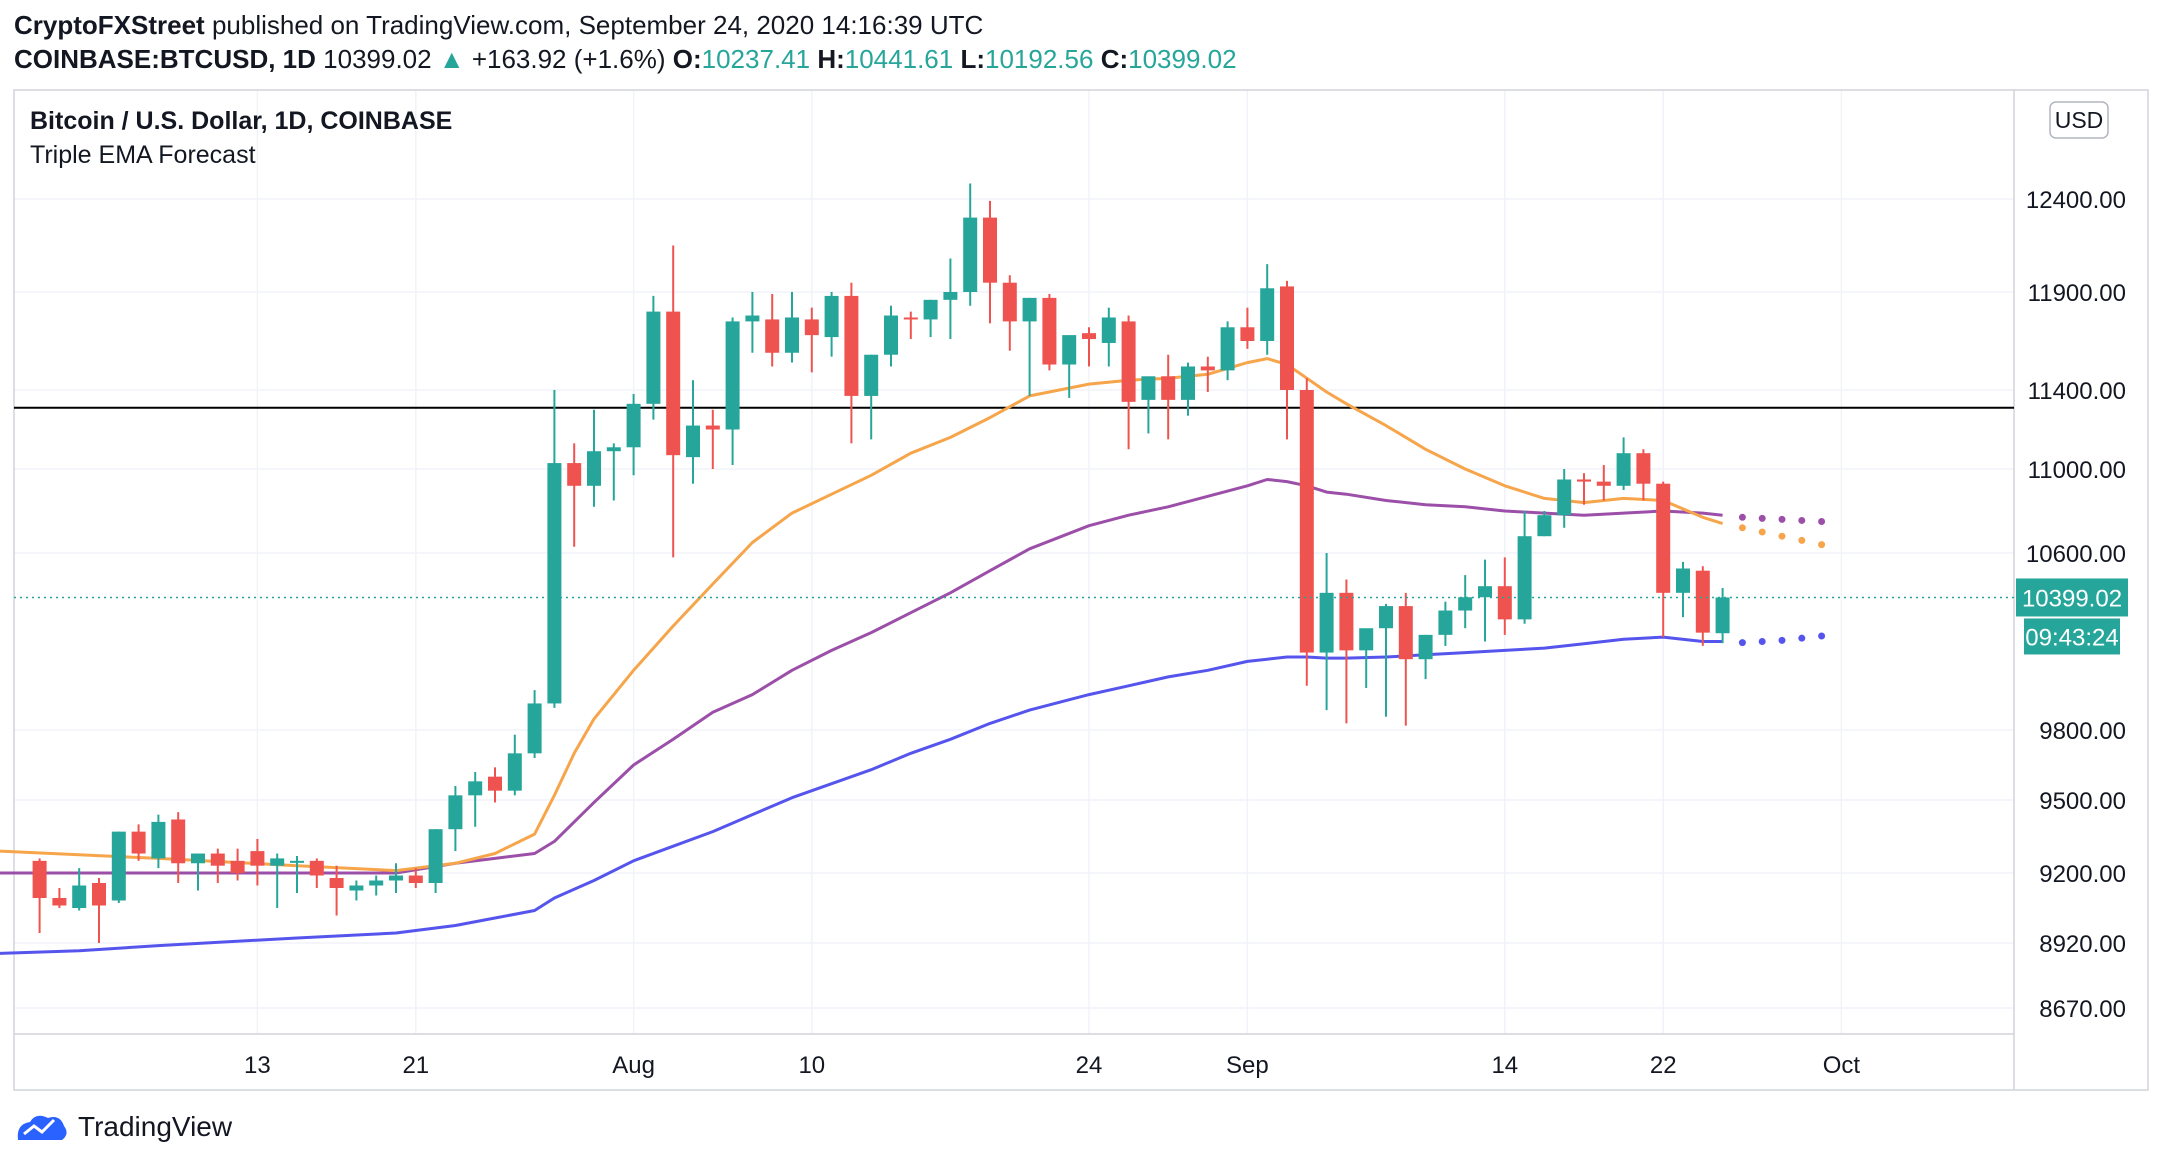 This screenshot has width=2160, height=1164. What do you see at coordinates (633, 1065) in the screenshot?
I see `time-tick-label: Aug` at bounding box center [633, 1065].